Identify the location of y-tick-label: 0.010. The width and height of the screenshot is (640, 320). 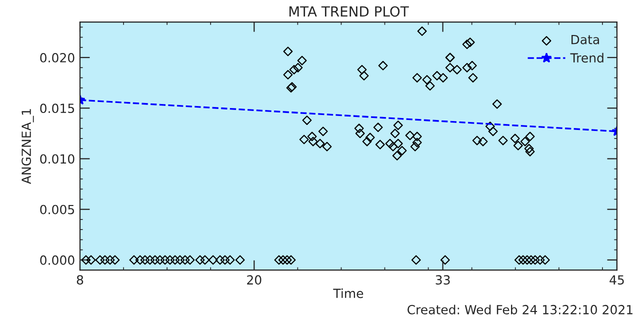
(57, 159).